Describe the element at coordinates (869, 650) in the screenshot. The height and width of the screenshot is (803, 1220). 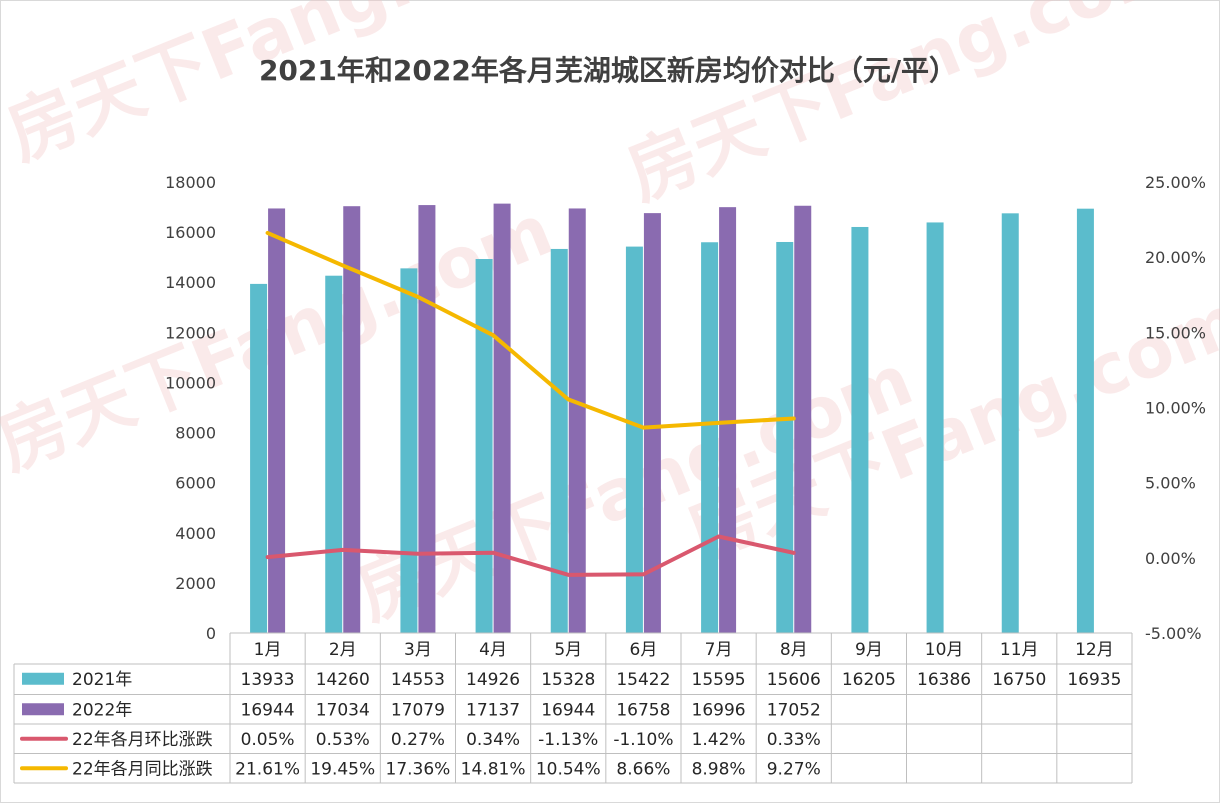
I see `category-label: 9月` at that location.